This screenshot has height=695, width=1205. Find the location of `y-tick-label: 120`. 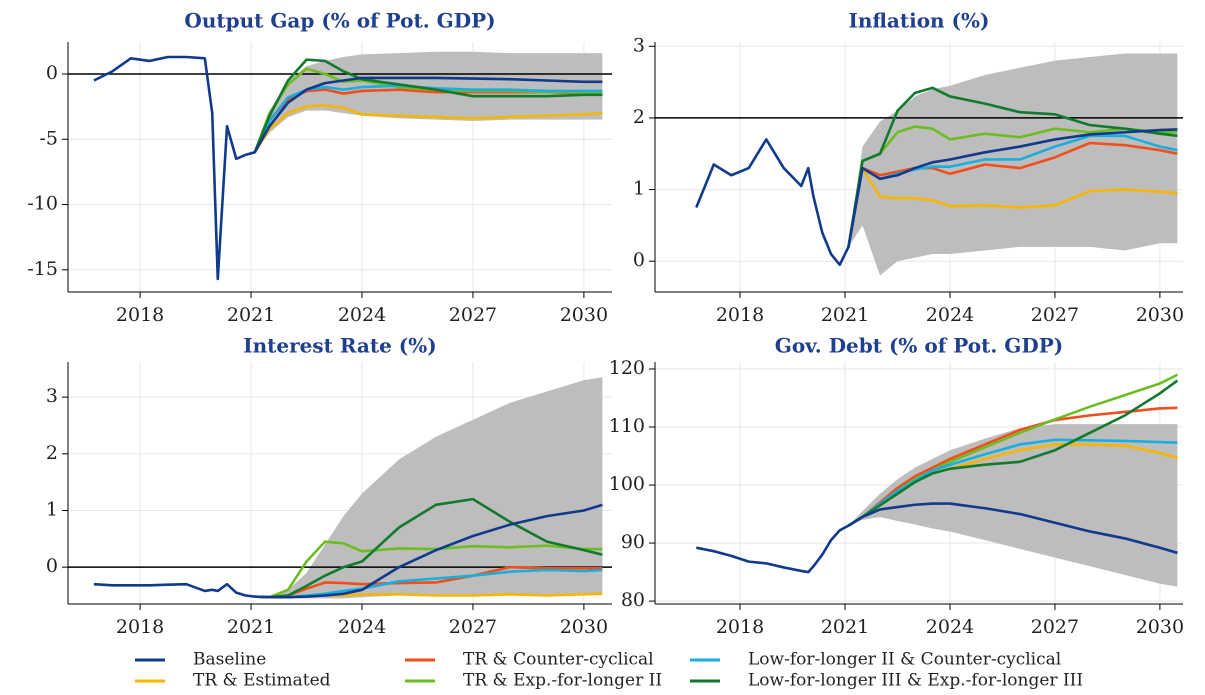

y-tick-label: 120 is located at coordinates (627, 368).